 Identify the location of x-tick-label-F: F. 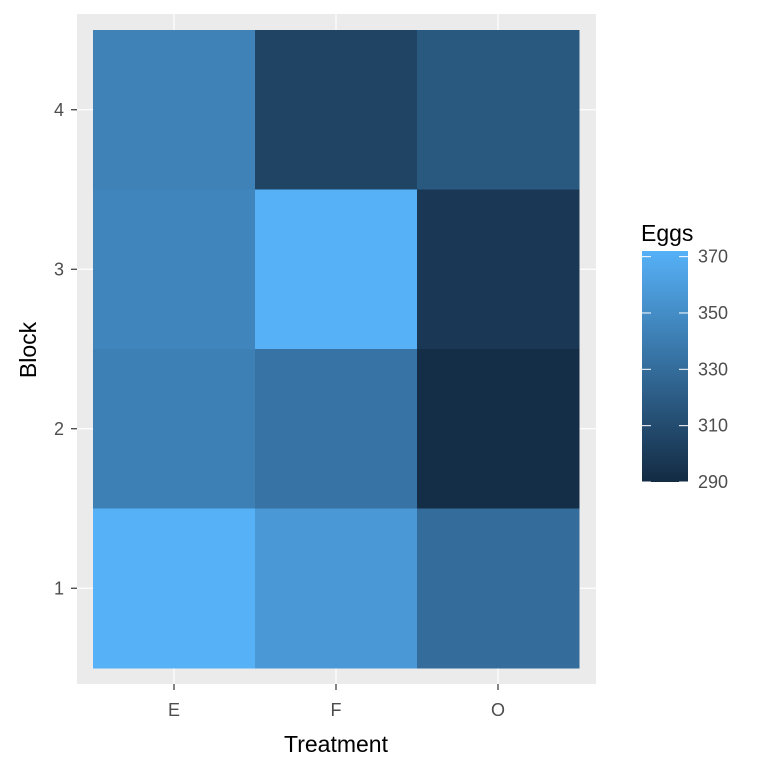
(336, 710).